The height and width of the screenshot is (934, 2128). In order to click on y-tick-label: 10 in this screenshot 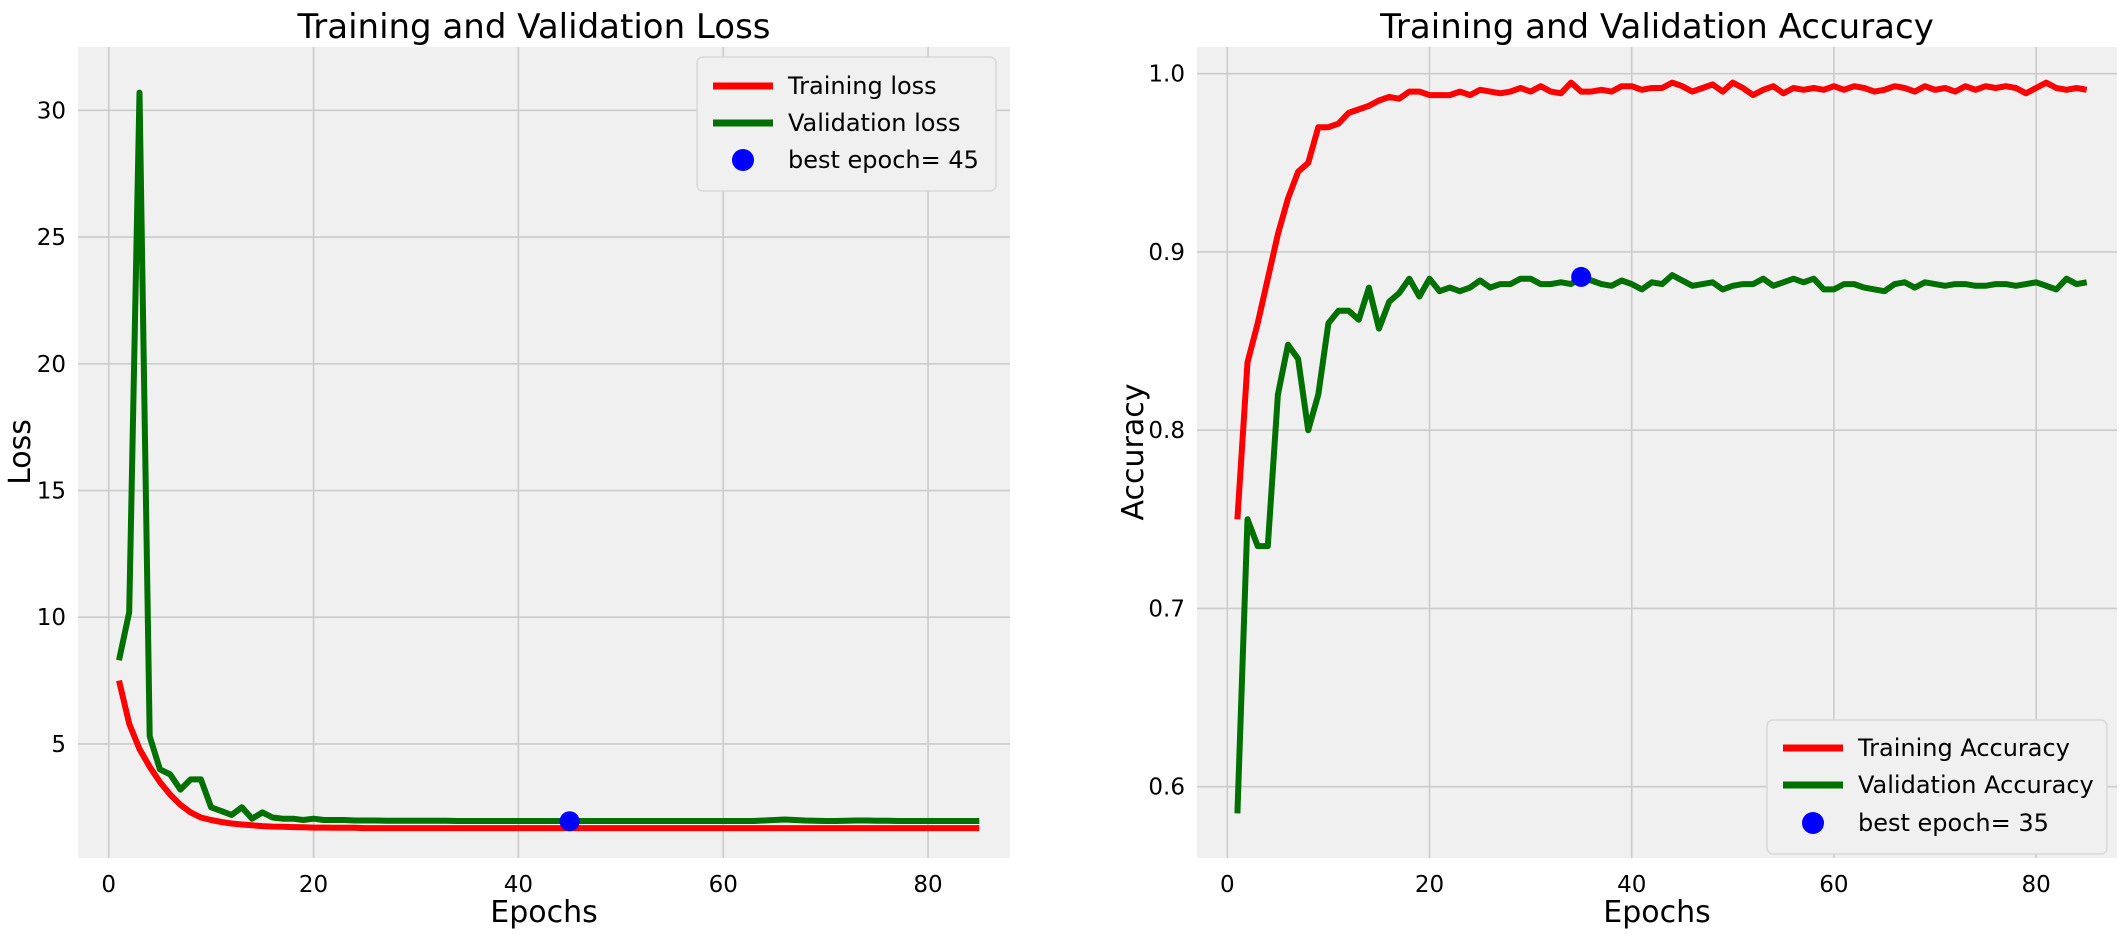, I will do `click(51, 618)`.